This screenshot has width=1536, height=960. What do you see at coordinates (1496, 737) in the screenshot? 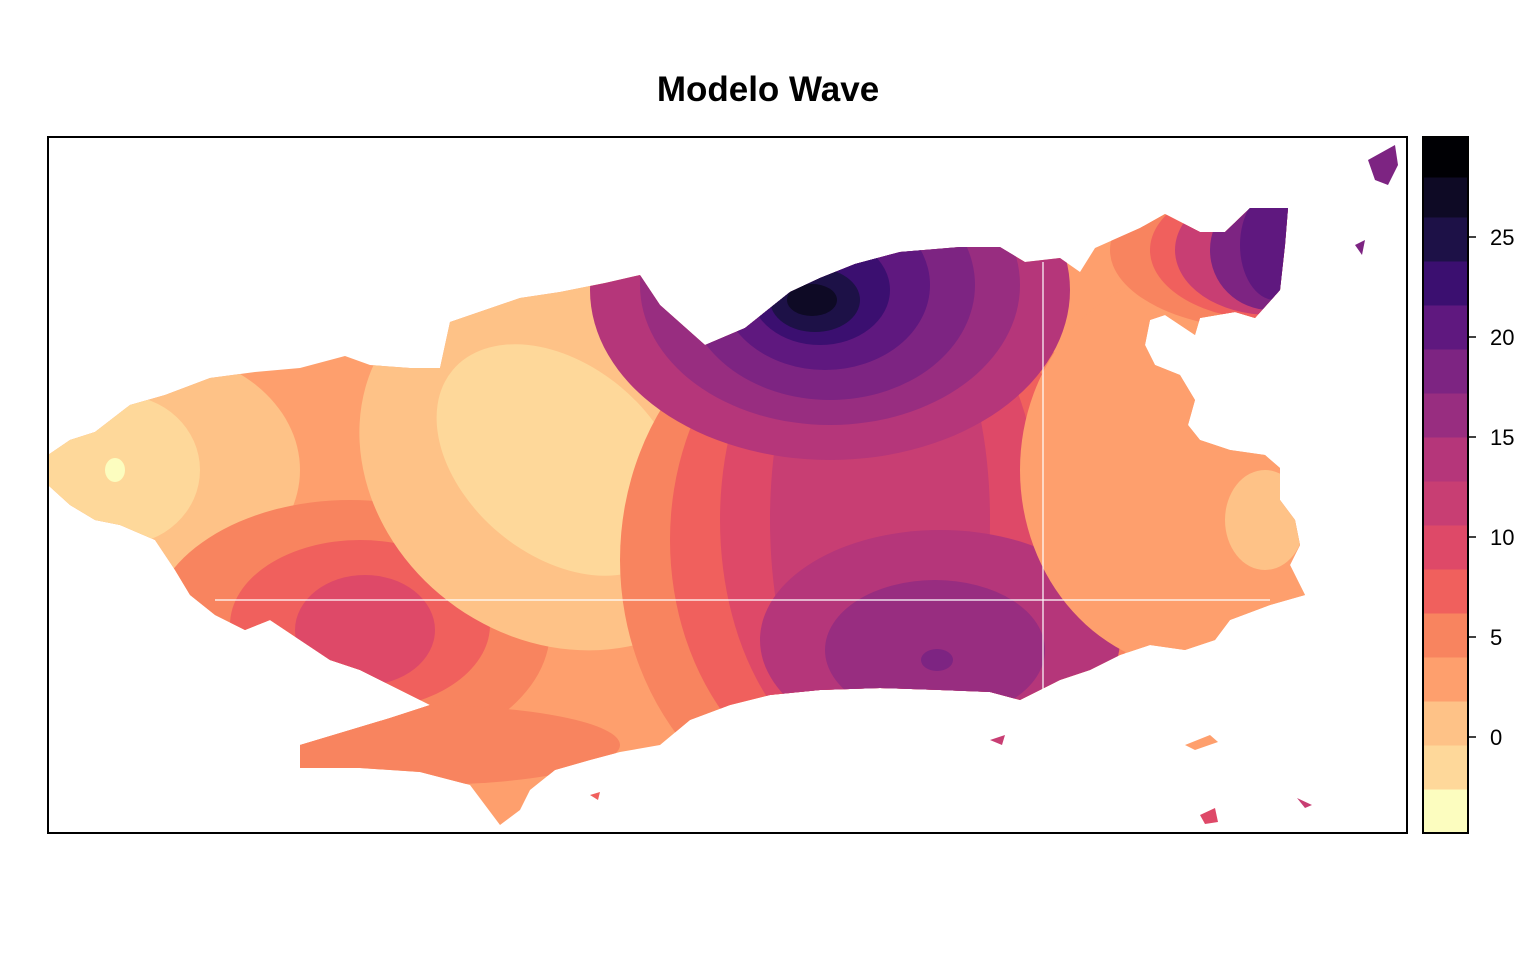
I see `colorbar-tick-label: 0` at bounding box center [1496, 737].